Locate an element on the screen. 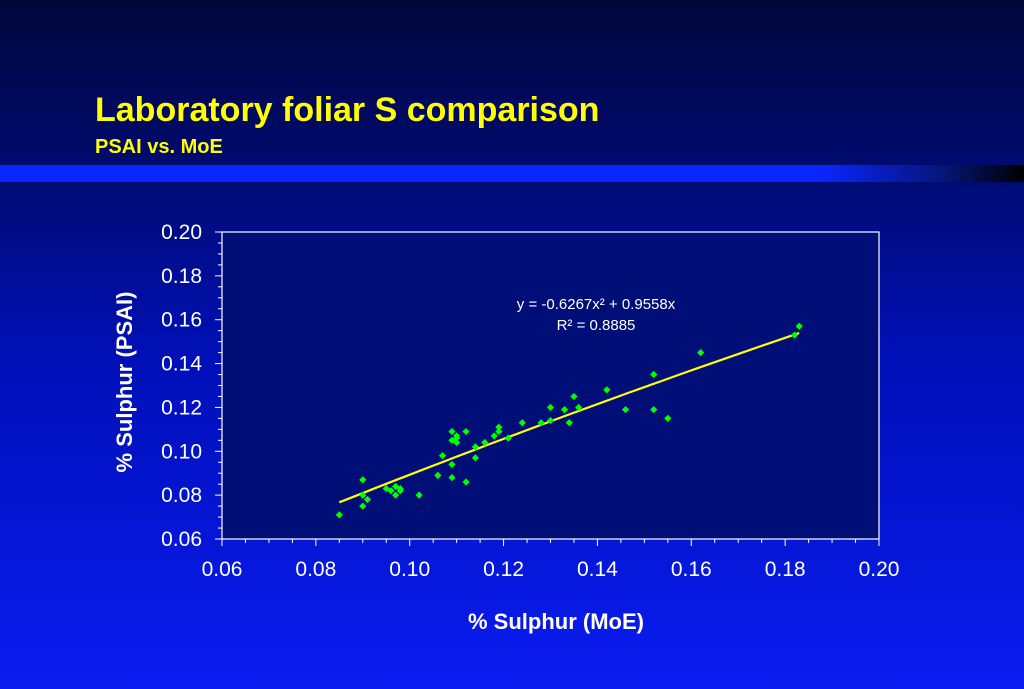 The image size is (1024, 689). x-tick-label: 0.12 is located at coordinates (503, 569).